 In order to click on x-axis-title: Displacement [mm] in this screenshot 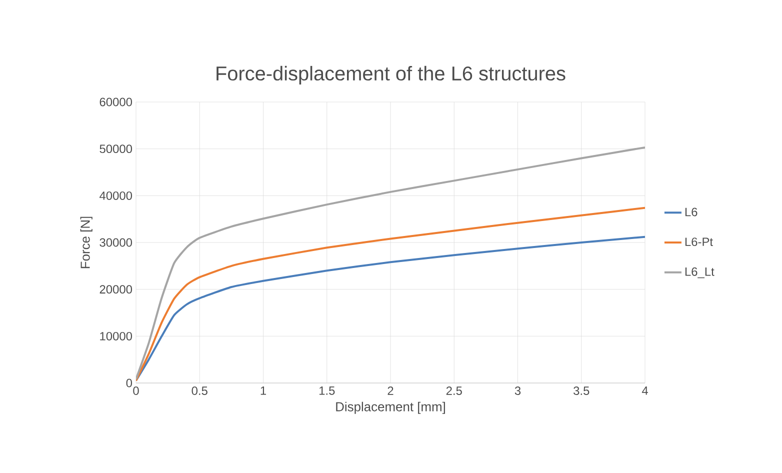, I will do `click(390, 408)`.